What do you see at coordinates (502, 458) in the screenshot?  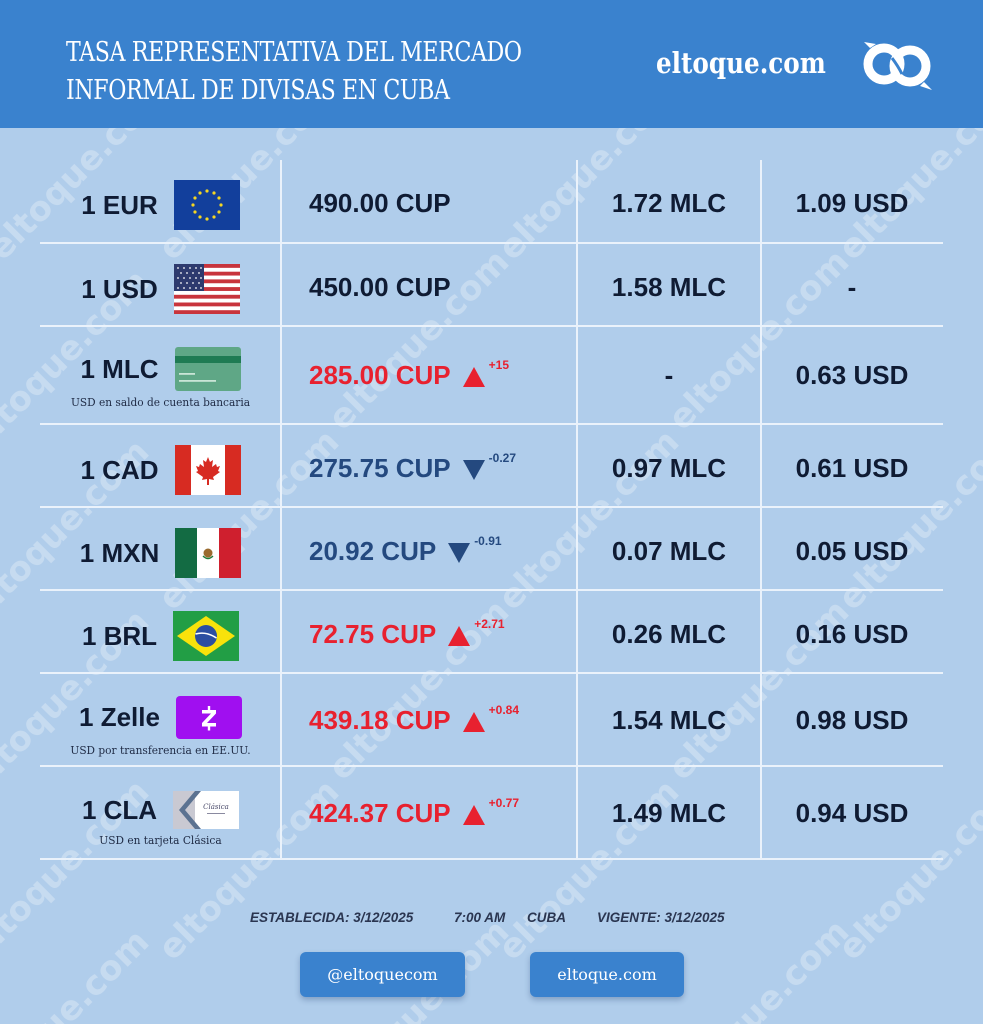 I see `trend-delta: -0.27` at bounding box center [502, 458].